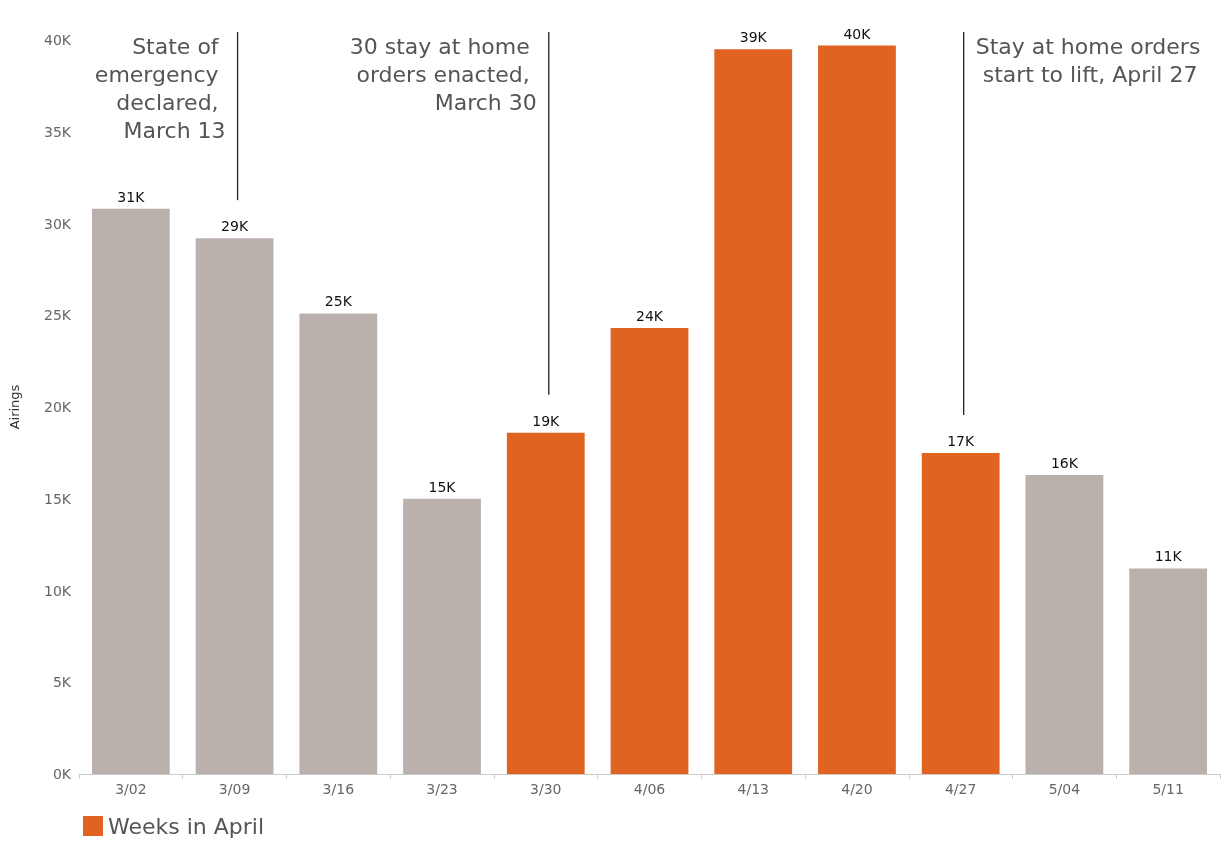  Describe the element at coordinates (857, 789) in the screenshot. I see `x-tick-label: 4/20` at that location.